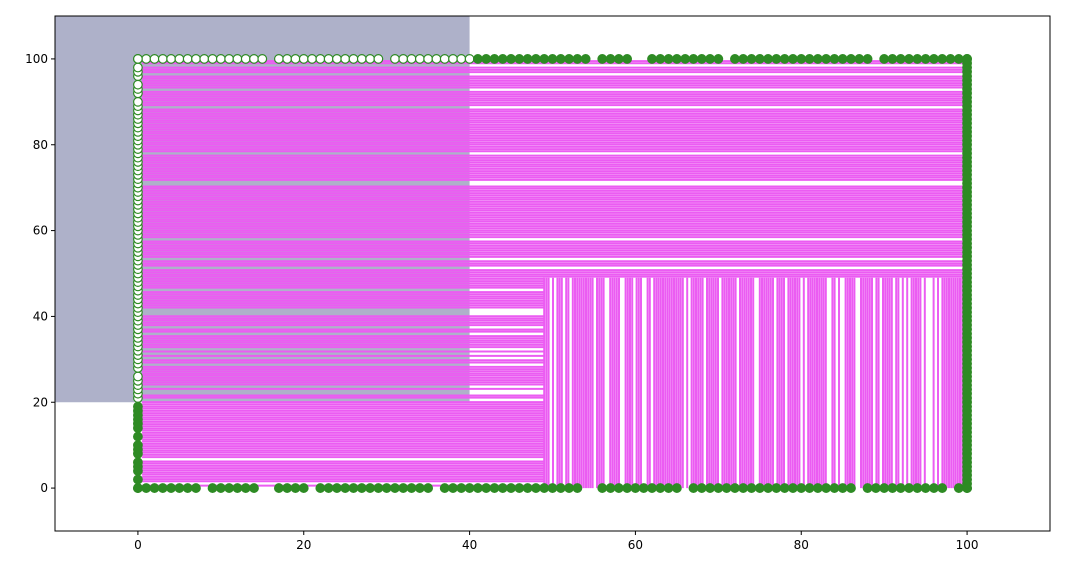  Describe the element at coordinates (138, 545) in the screenshot. I see `x-tick-label: 0` at that location.